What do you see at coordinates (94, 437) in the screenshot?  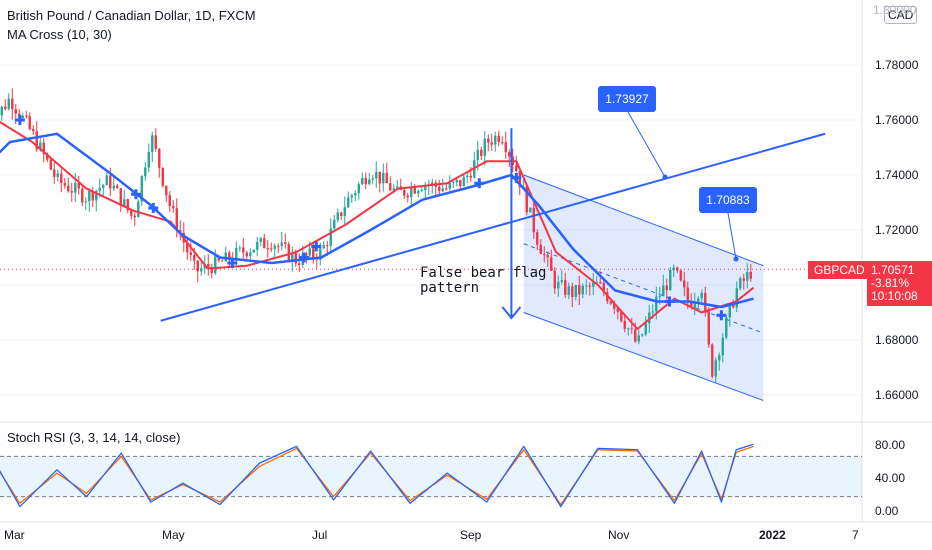 I see `stoch-rsi-legend: Stoch RSI (3, 3, 14, 14, close)` at bounding box center [94, 437].